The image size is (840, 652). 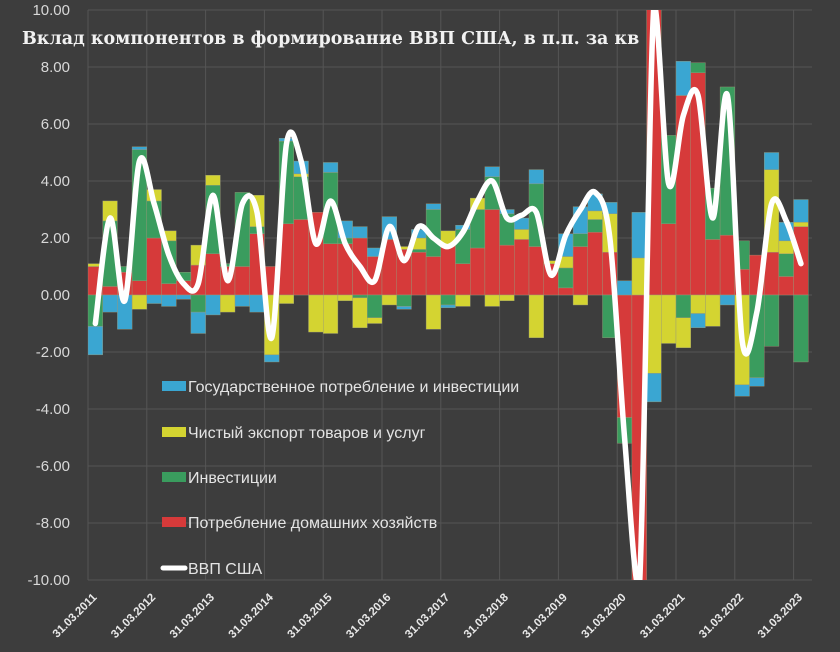 I want to click on y-tick-label: -4.00, so click(x=53, y=409).